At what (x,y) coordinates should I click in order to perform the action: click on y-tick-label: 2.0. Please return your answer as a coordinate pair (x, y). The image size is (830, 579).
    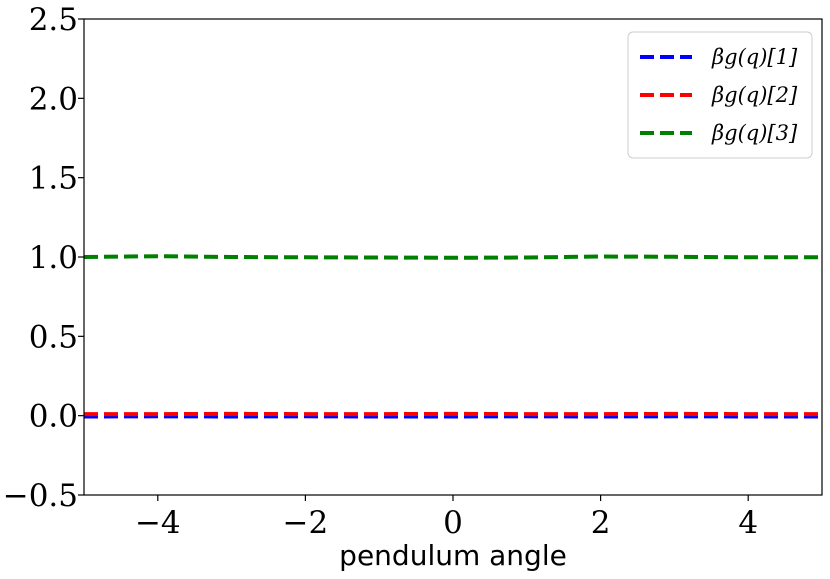
    Looking at the image, I should click on (53, 99).